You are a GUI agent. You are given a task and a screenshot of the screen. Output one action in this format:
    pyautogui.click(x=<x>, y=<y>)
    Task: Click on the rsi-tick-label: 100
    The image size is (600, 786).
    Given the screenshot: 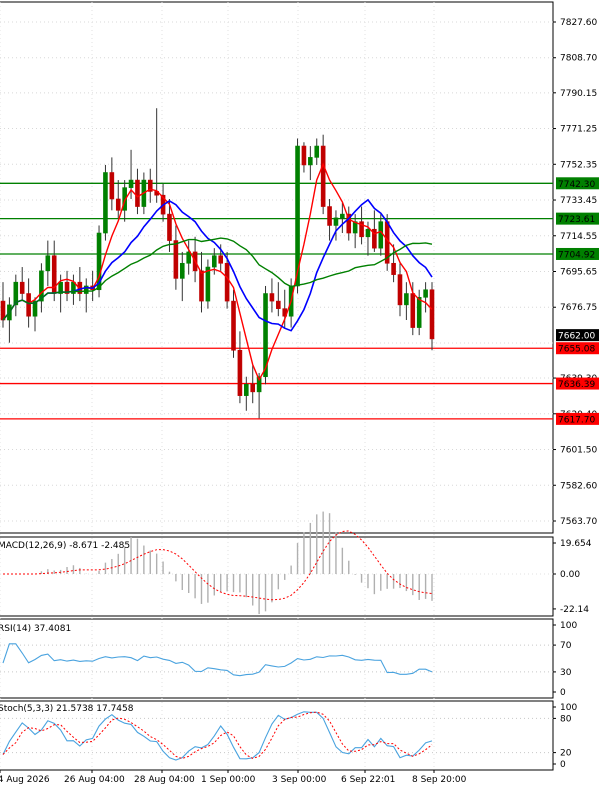 What is the action you would take?
    pyautogui.click(x=568, y=626)
    